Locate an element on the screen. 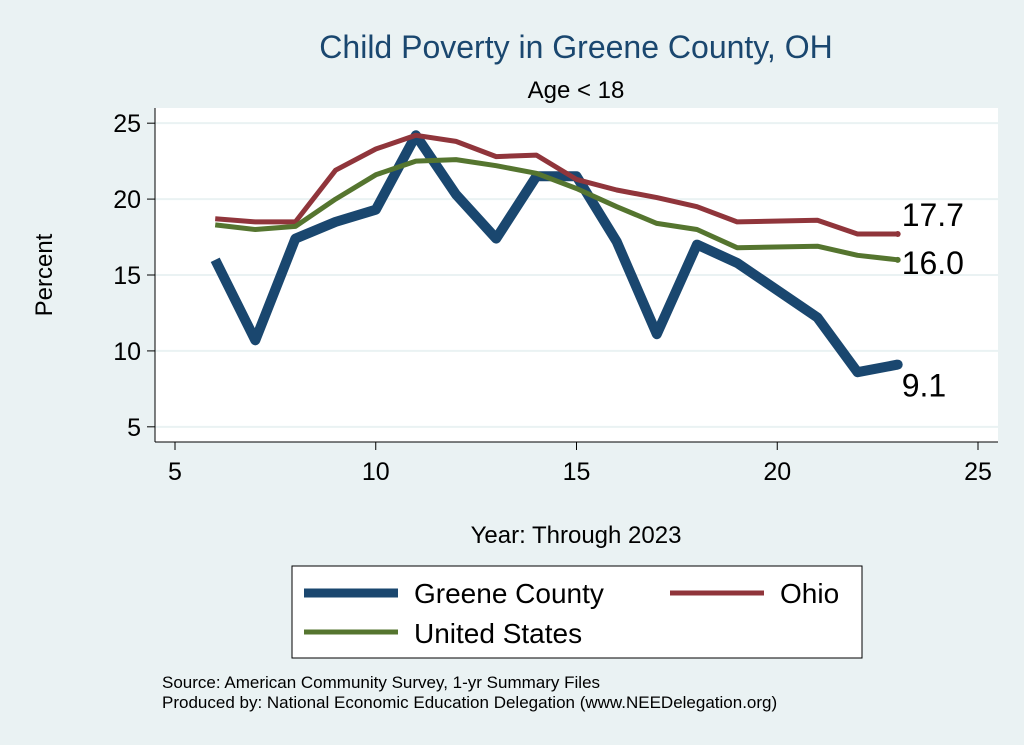 This screenshot has width=1024, height=750. series-line-united-states-end-marker is located at coordinates (897, 259).